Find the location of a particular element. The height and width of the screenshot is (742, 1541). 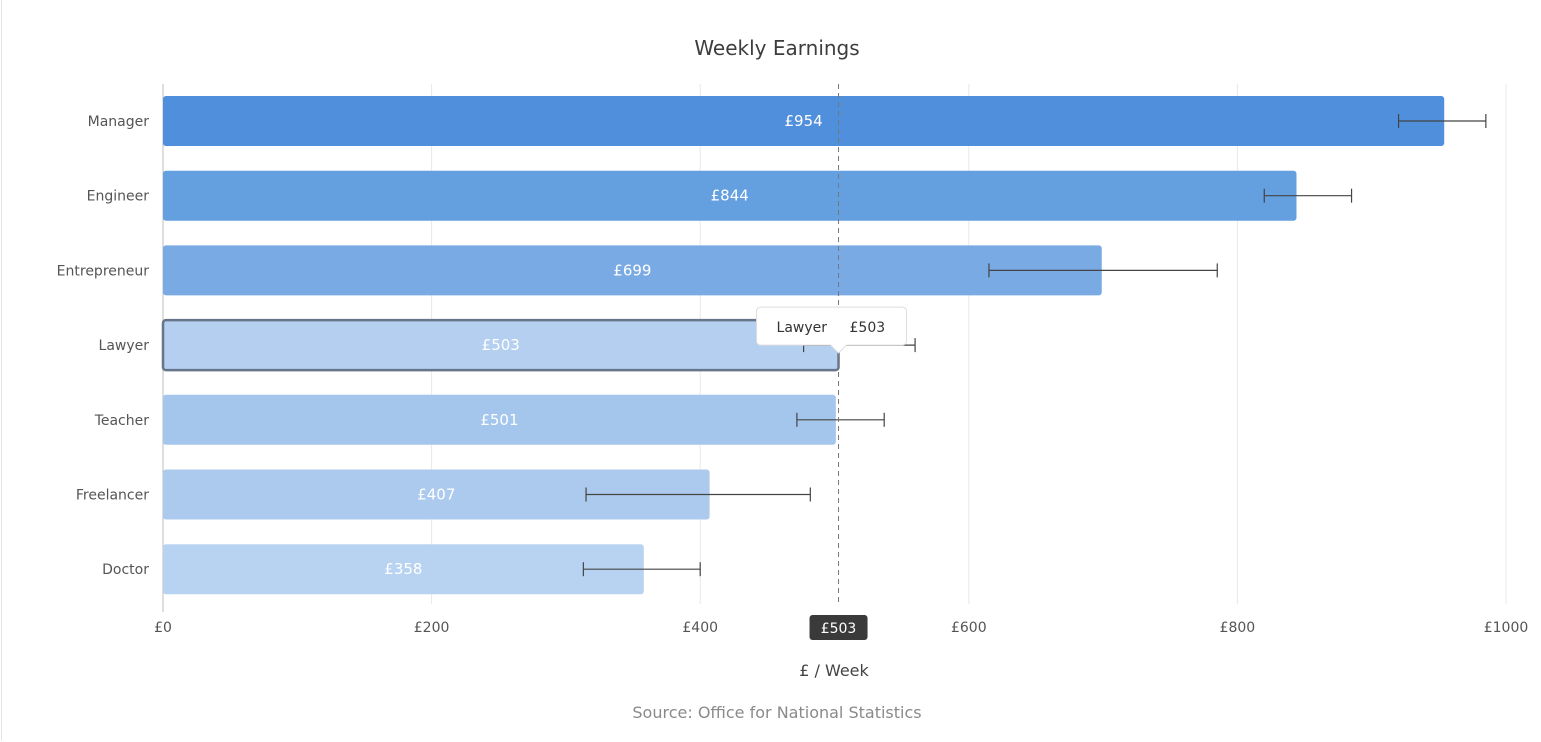

x-tick-label: £600 is located at coordinates (969, 628).